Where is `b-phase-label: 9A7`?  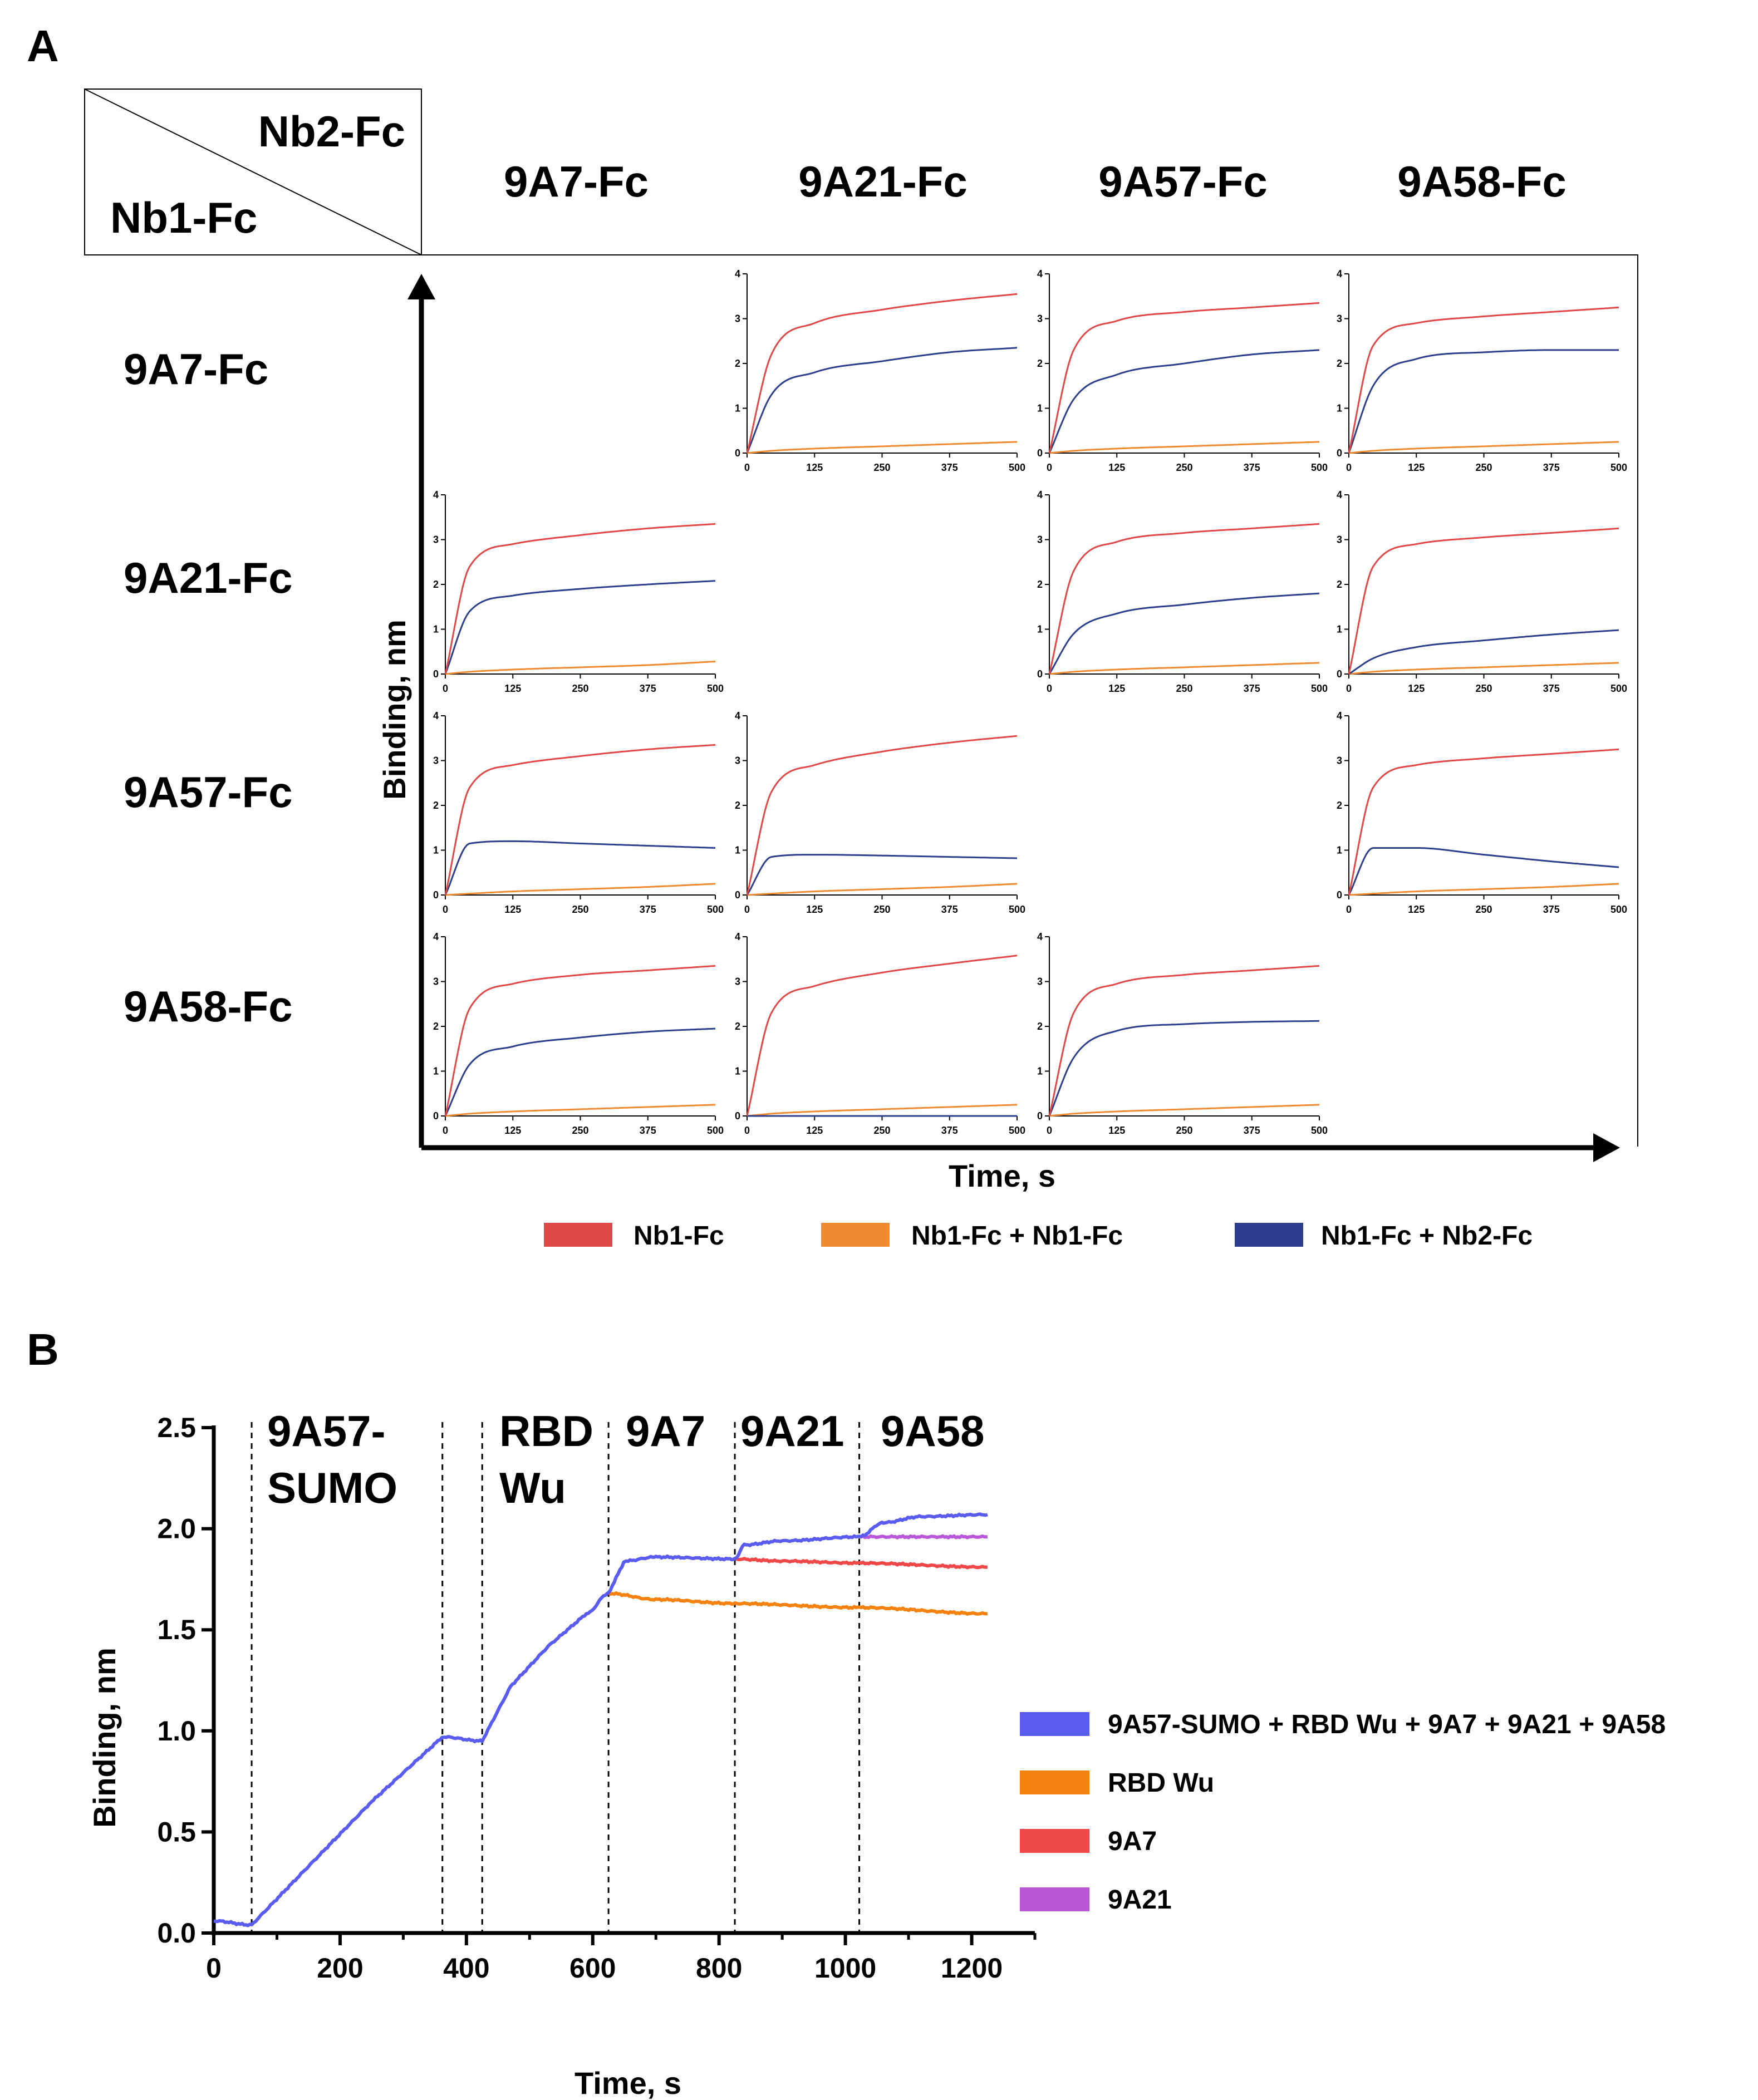
b-phase-label: 9A7 is located at coordinates (665, 1430).